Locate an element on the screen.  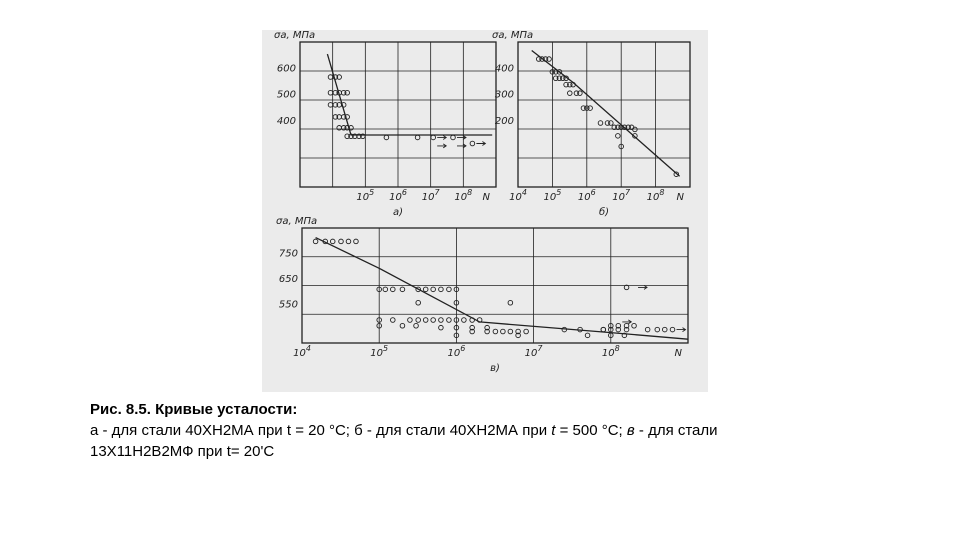
x-tick-label: 10⁸ is located at coordinates (463, 195).